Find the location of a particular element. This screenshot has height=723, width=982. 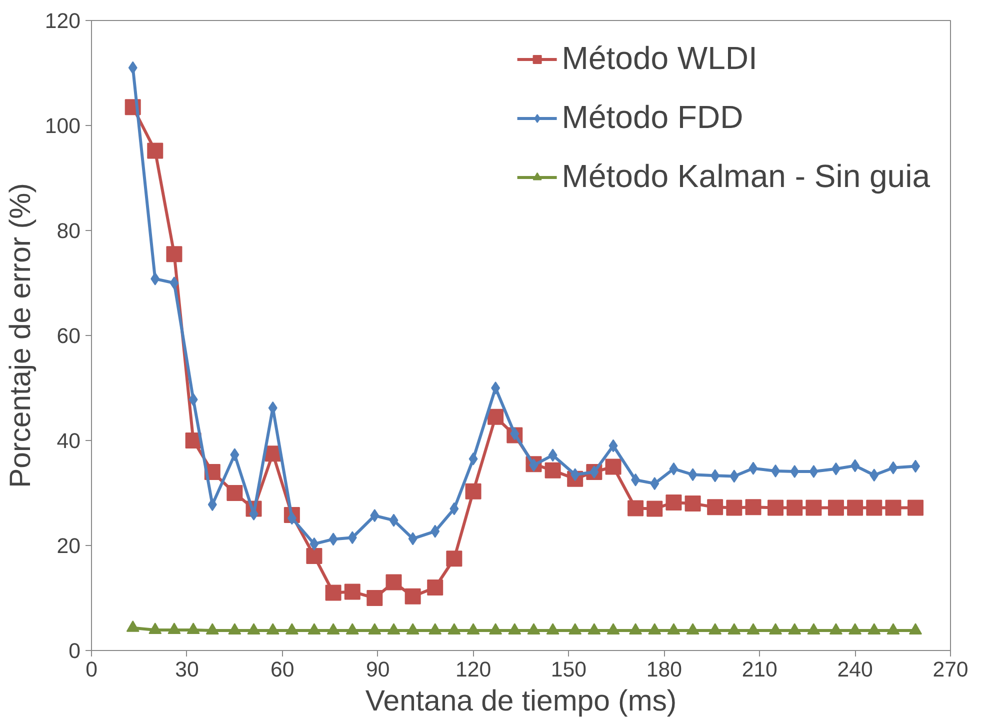

x-tick-label: 30 is located at coordinates (187, 670).